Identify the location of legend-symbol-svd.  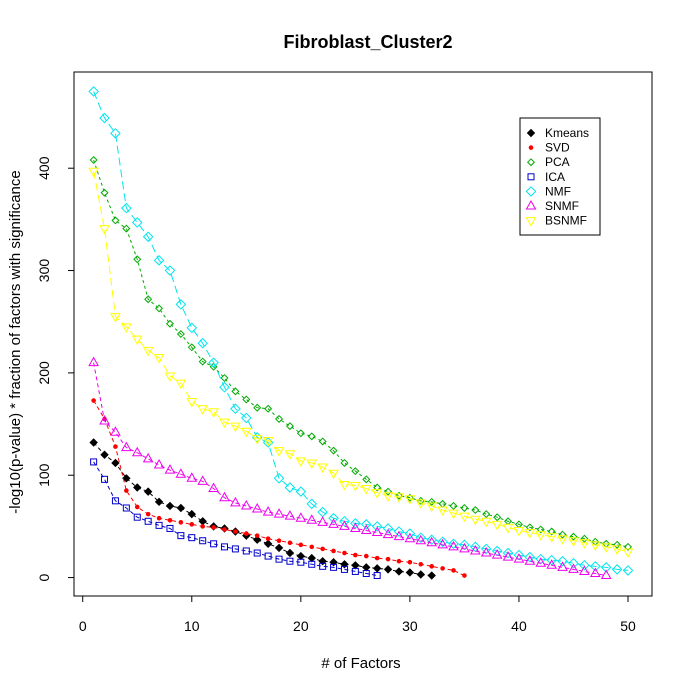
(531, 147).